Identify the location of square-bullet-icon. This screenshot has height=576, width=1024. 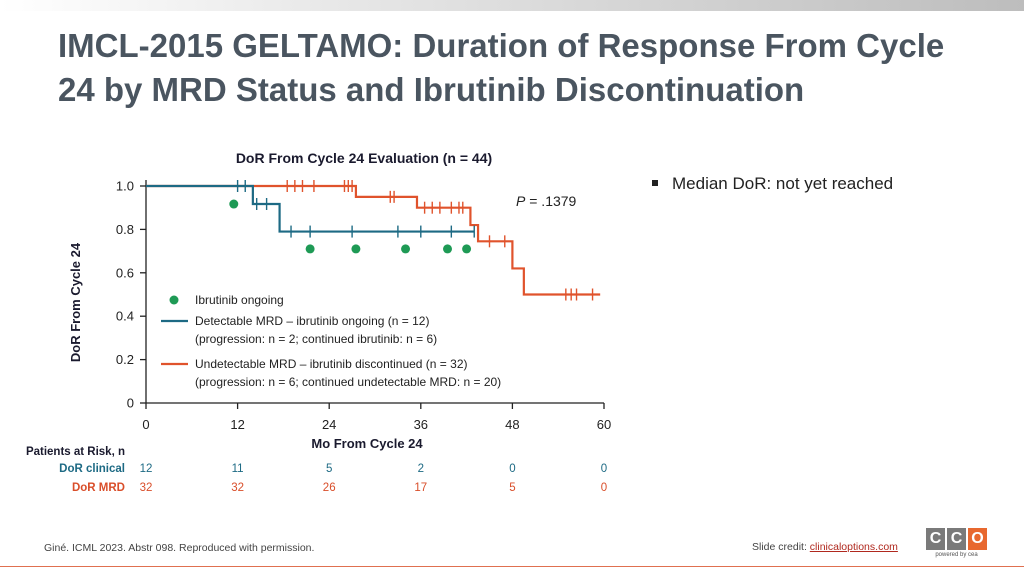
(655, 182).